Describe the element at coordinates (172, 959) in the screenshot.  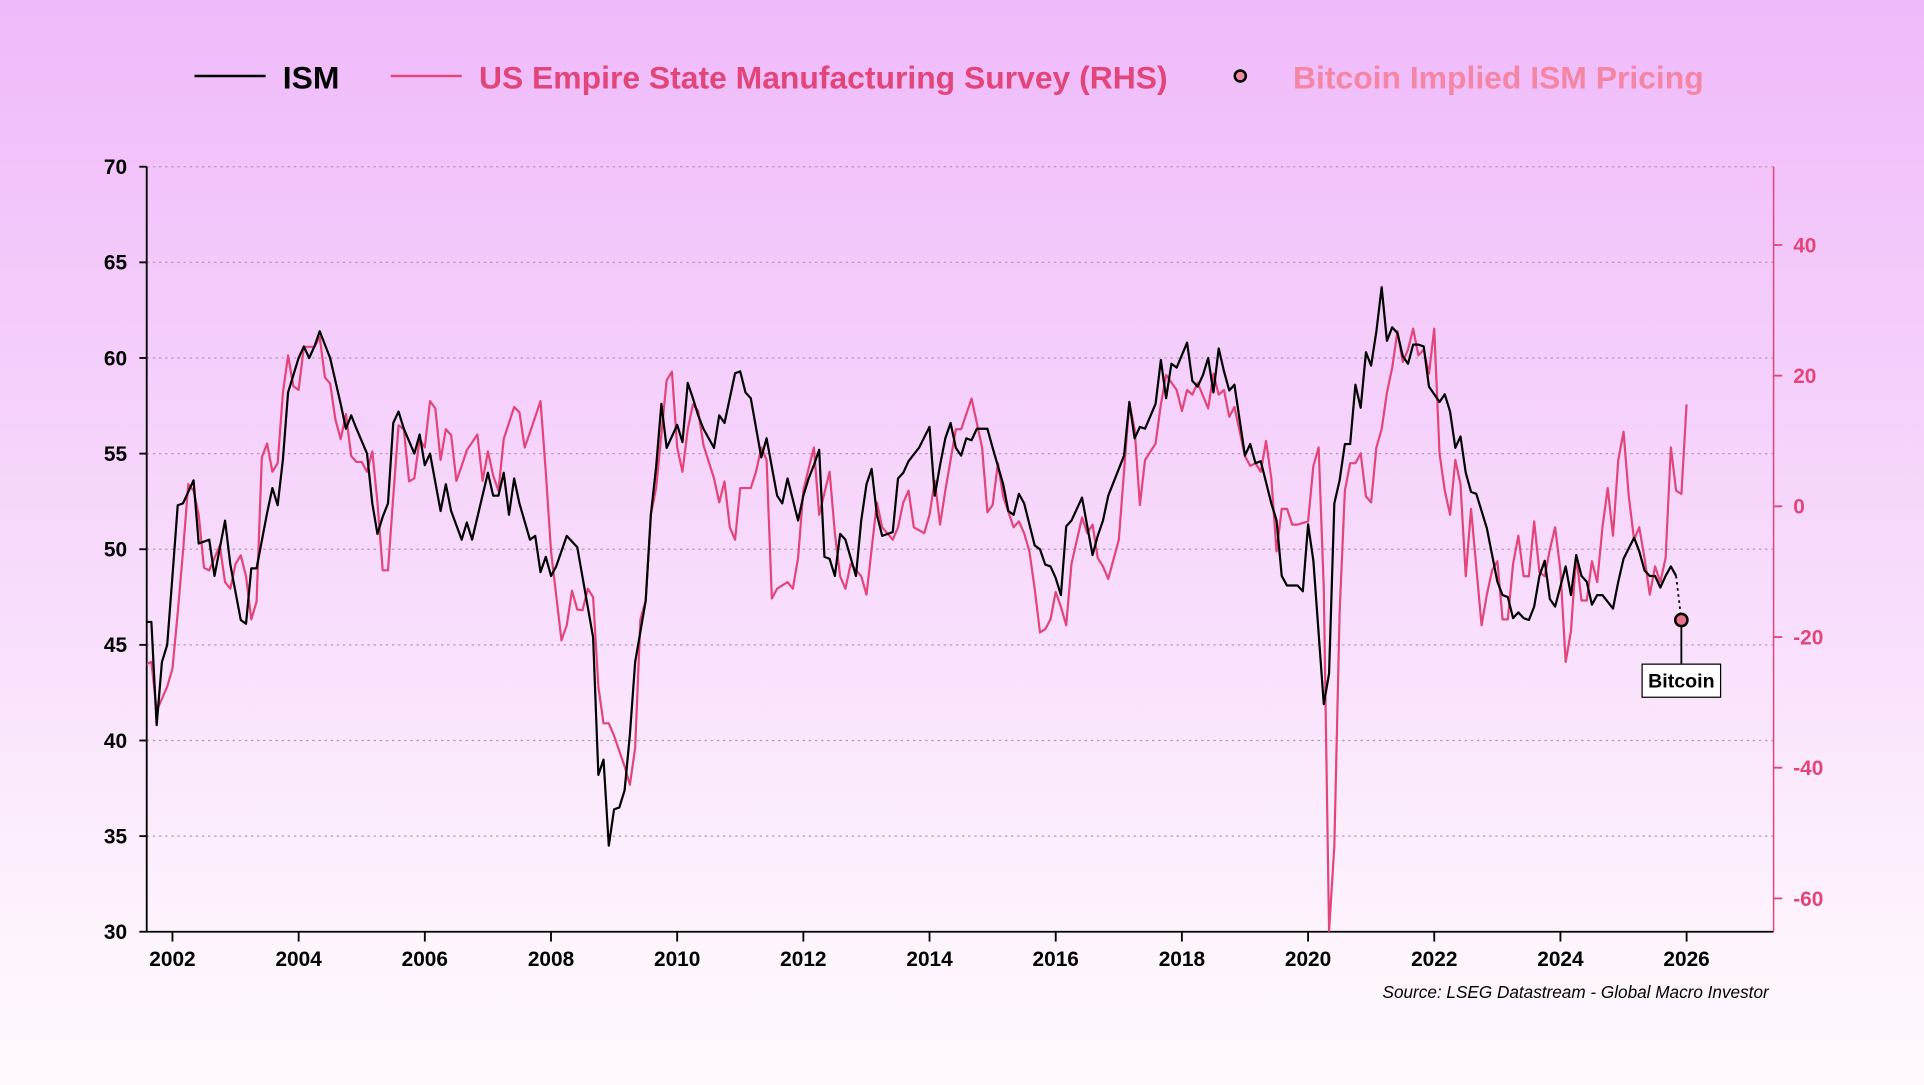
I see `x-tick-label: 2002` at that location.